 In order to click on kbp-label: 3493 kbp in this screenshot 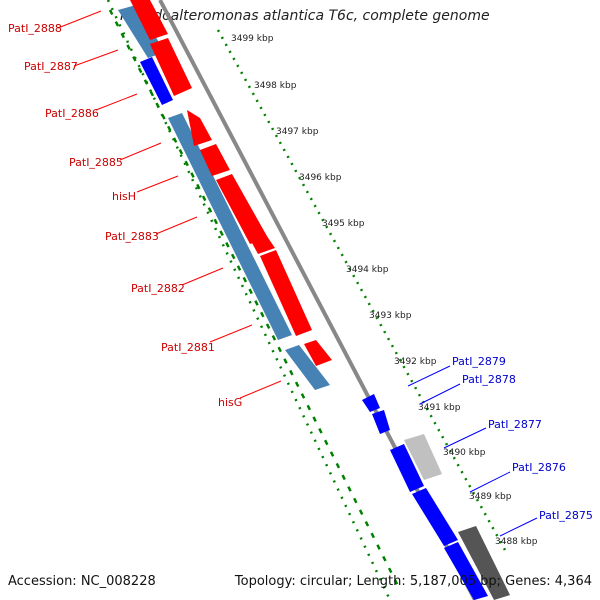, I will do `click(390, 316)`.